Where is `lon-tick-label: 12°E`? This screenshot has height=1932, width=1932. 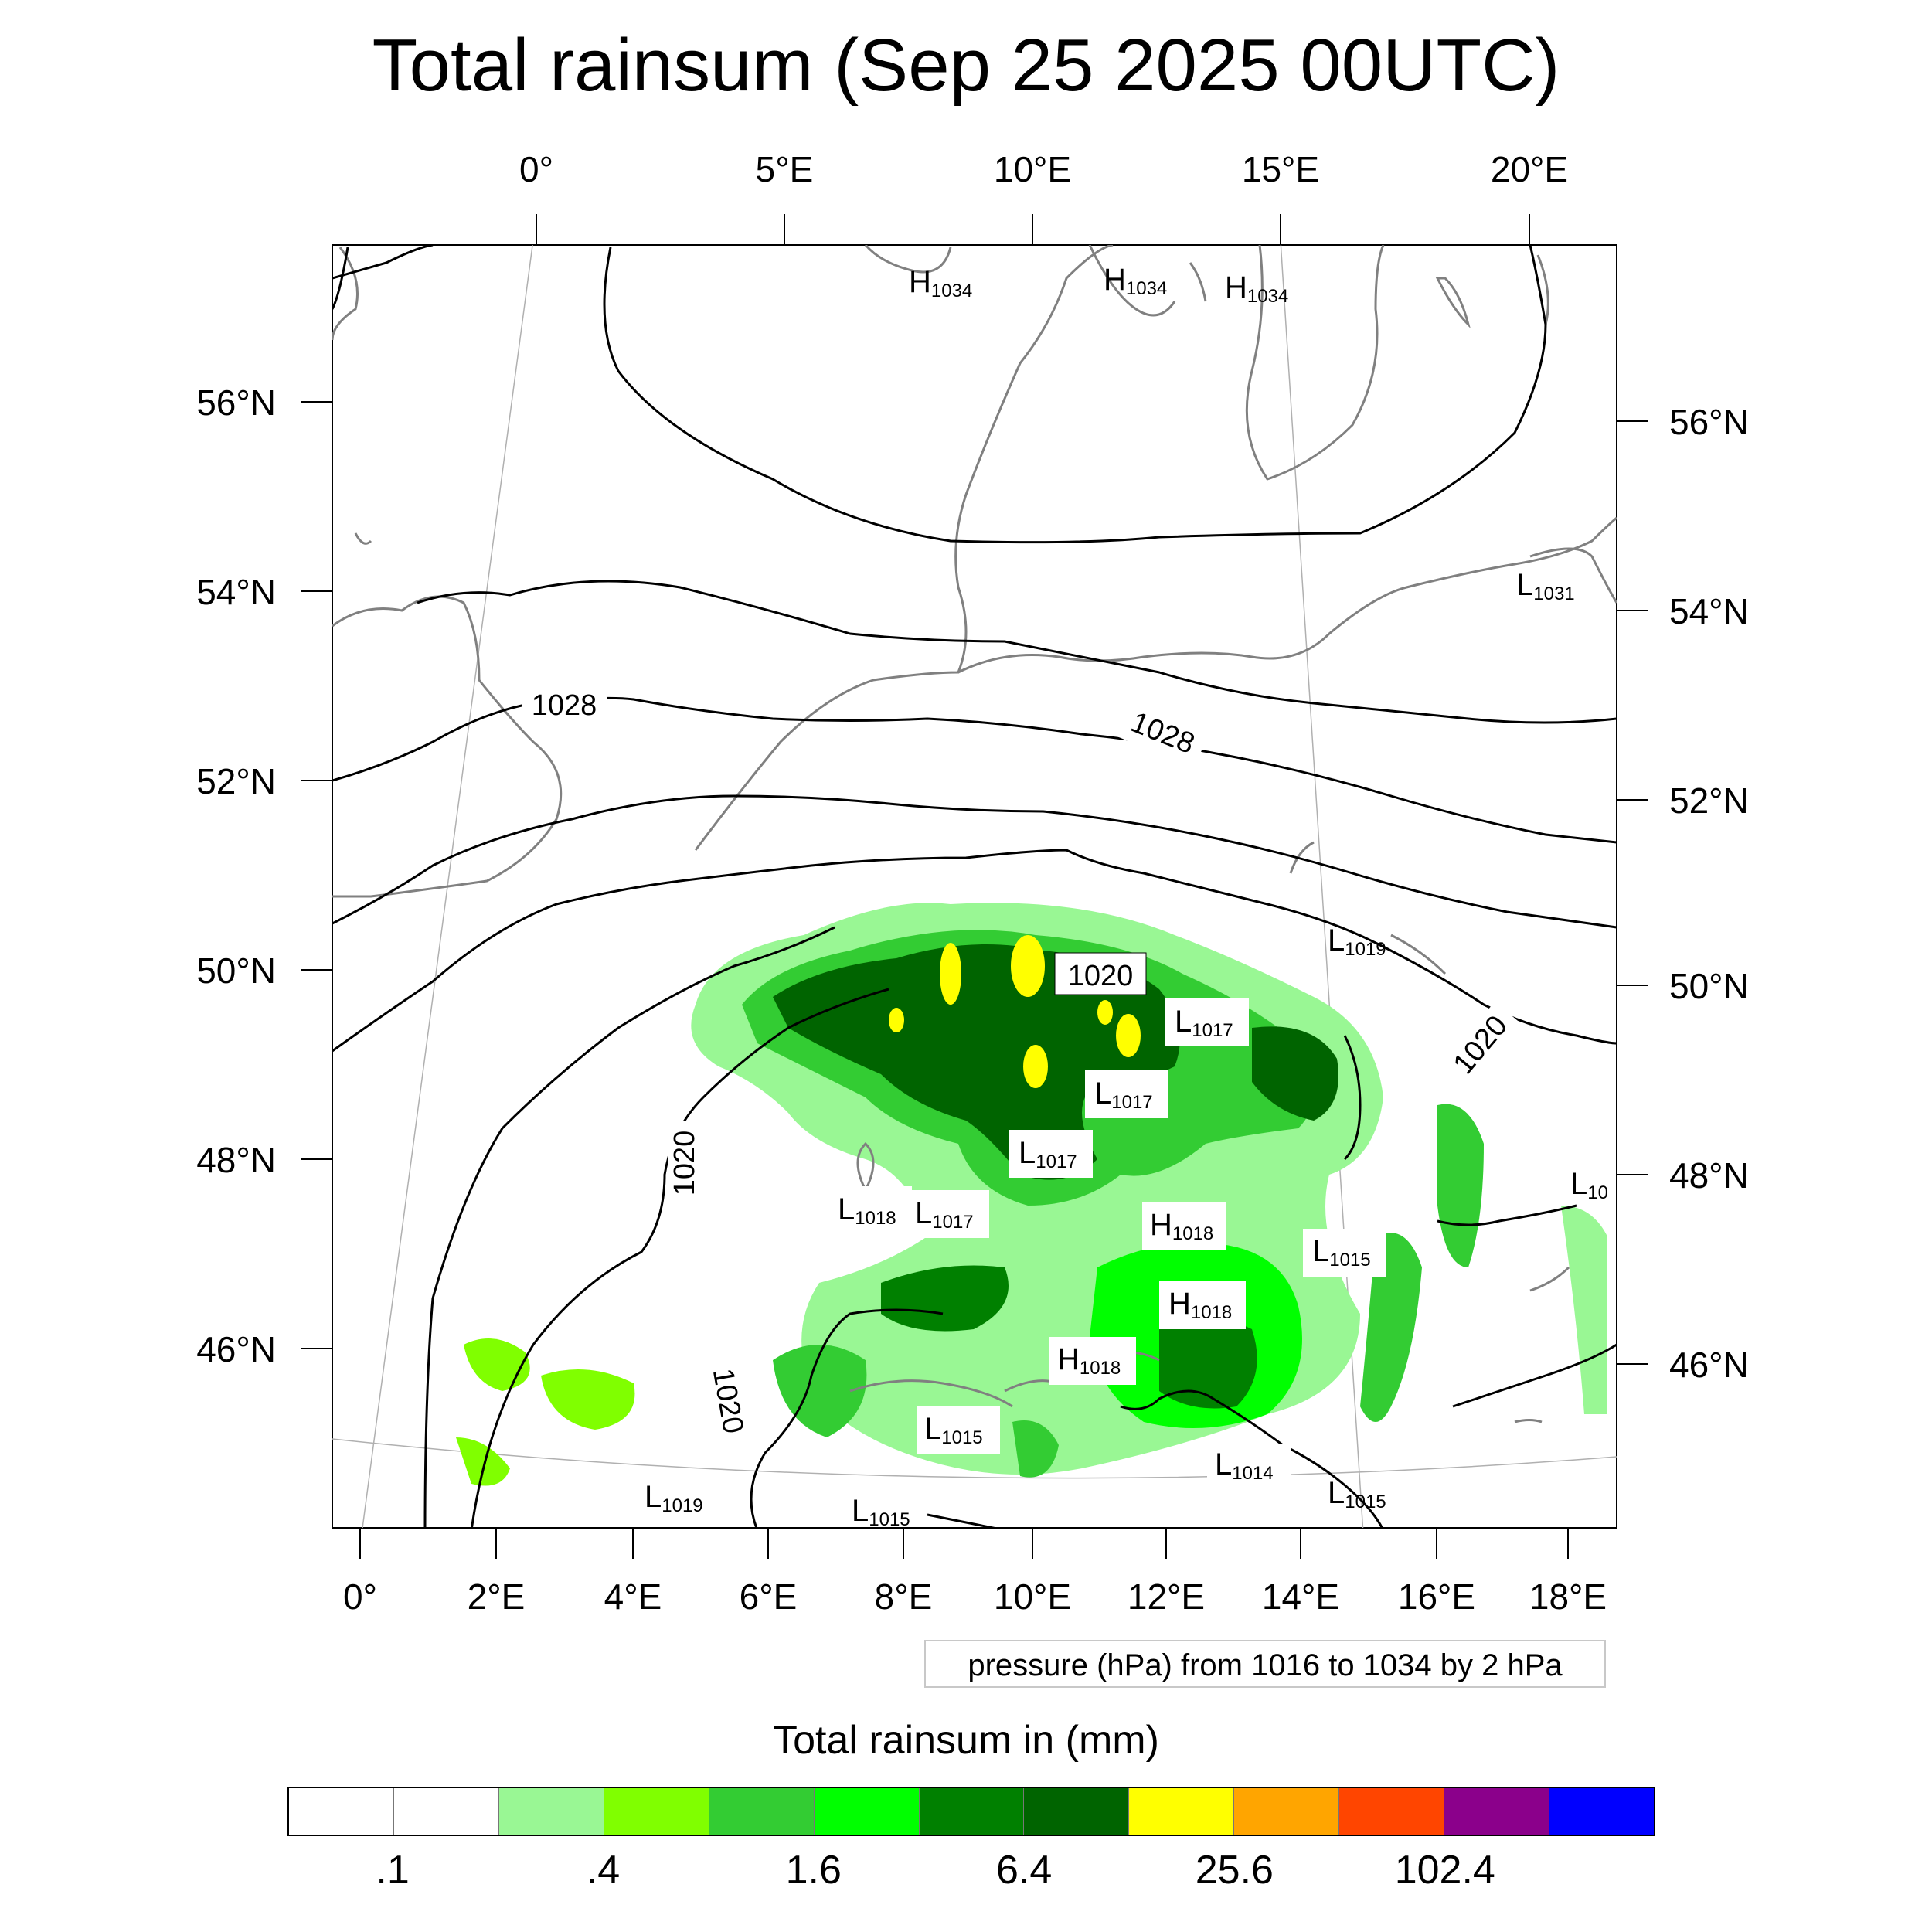
lon-tick-label: 12°E is located at coordinates (1166, 1597).